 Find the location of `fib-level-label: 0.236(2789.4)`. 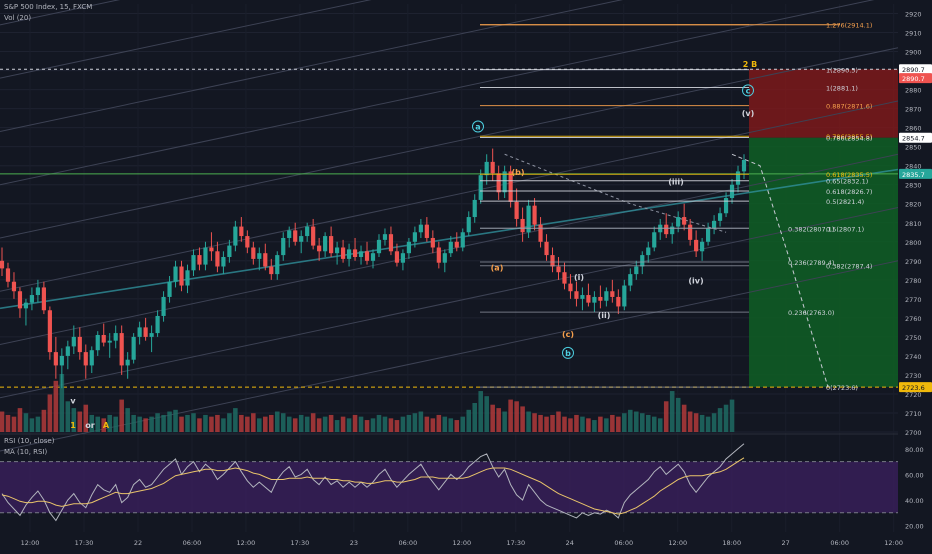

fib-level-label: 0.236(2789.4) is located at coordinates (811, 263).